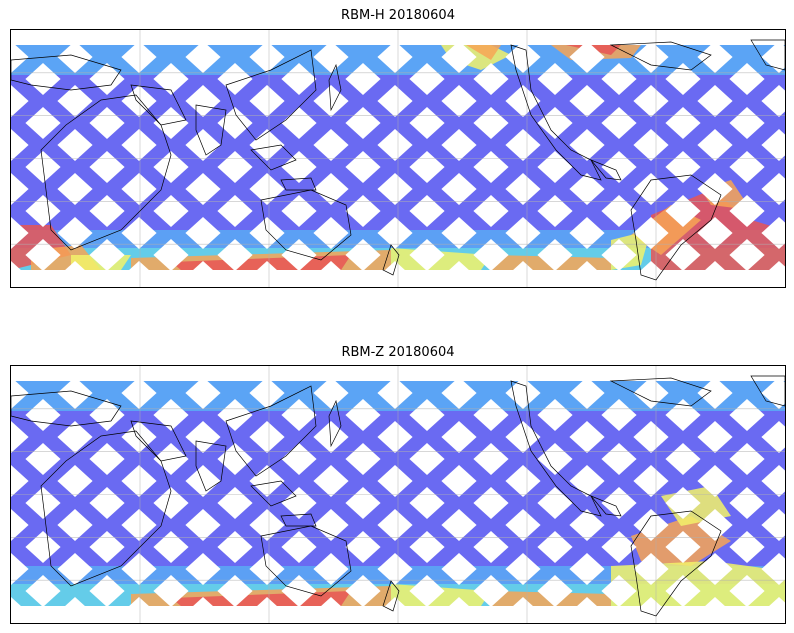  Describe the element at coordinates (398, 15) in the screenshot. I see `map-title-top: RBM-H 20180604` at that location.